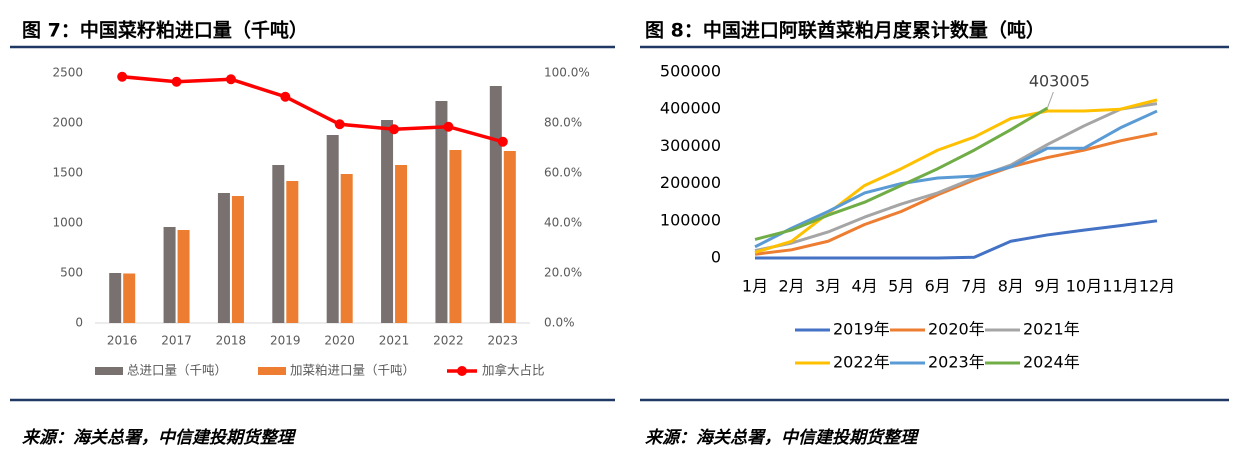 The width and height of the screenshot is (1239, 460). Describe the element at coordinates (285, 341) in the screenshot. I see `x-tick-label: 2019` at that location.